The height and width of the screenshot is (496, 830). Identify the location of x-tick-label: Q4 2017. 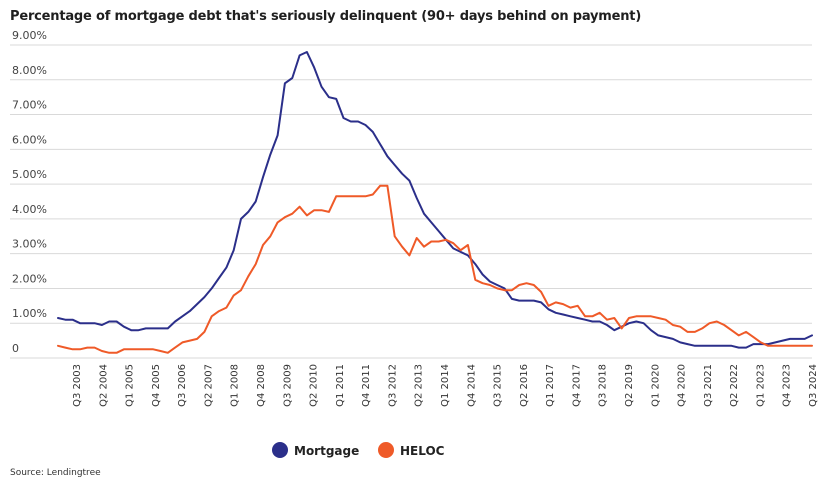
(576, 385).